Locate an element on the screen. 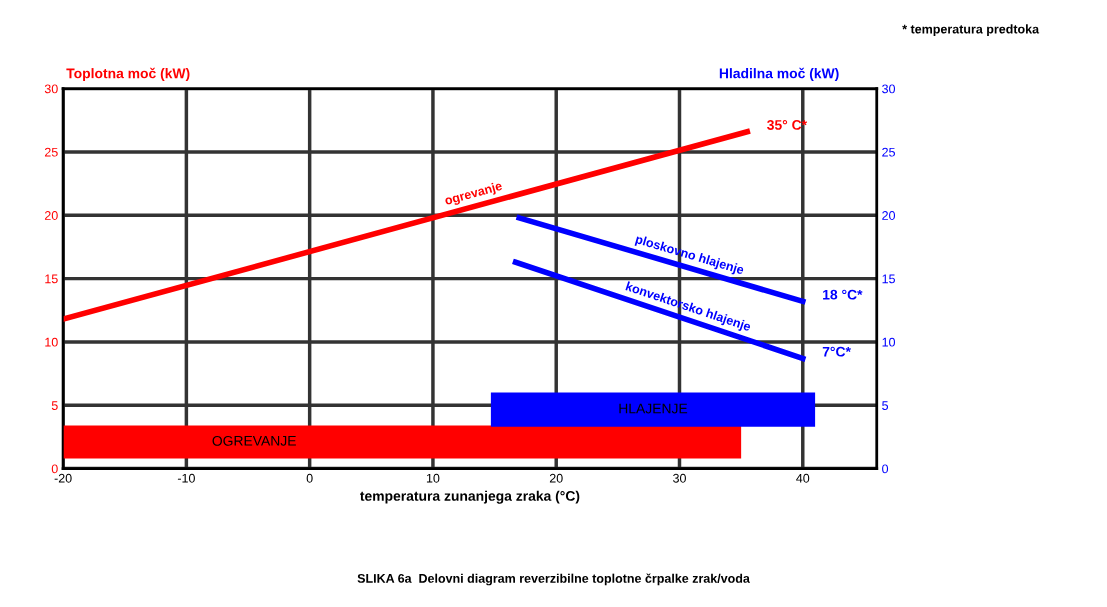 This screenshot has height=607, width=1107. x-tick-label: 30 is located at coordinates (679, 478).